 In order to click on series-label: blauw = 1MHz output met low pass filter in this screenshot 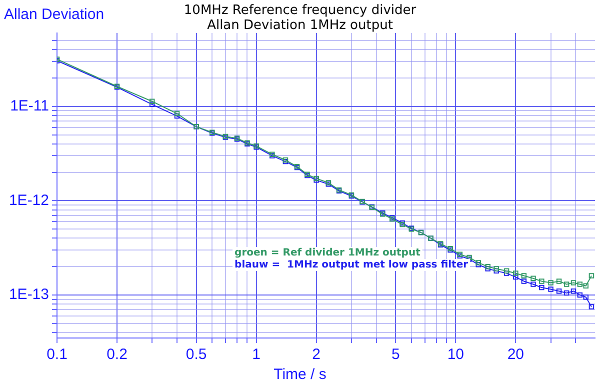, I will do `click(351, 265)`.